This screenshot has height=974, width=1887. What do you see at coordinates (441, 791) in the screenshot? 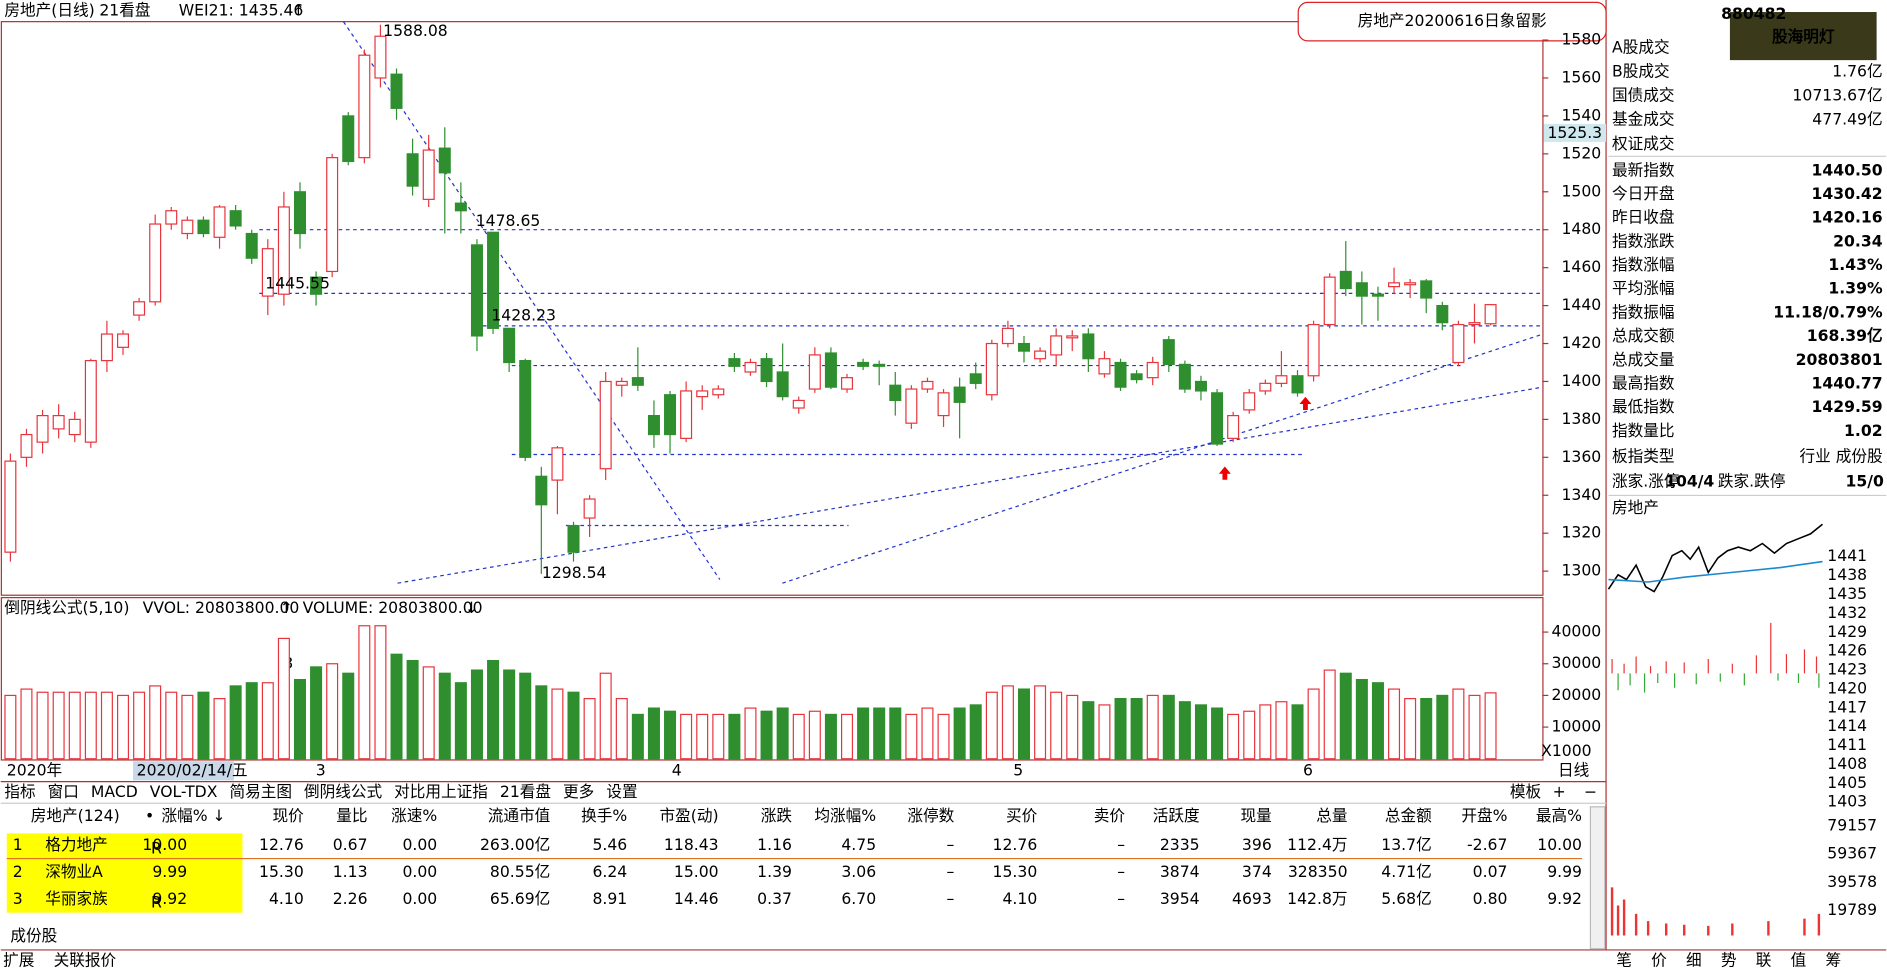
I see `tab: 对比用上证指` at bounding box center [441, 791].